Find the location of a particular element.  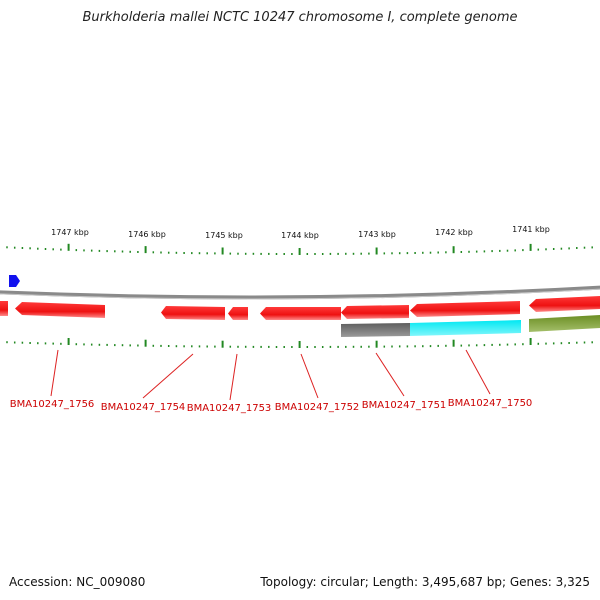

label-leaders is located at coordinates (270, 375).